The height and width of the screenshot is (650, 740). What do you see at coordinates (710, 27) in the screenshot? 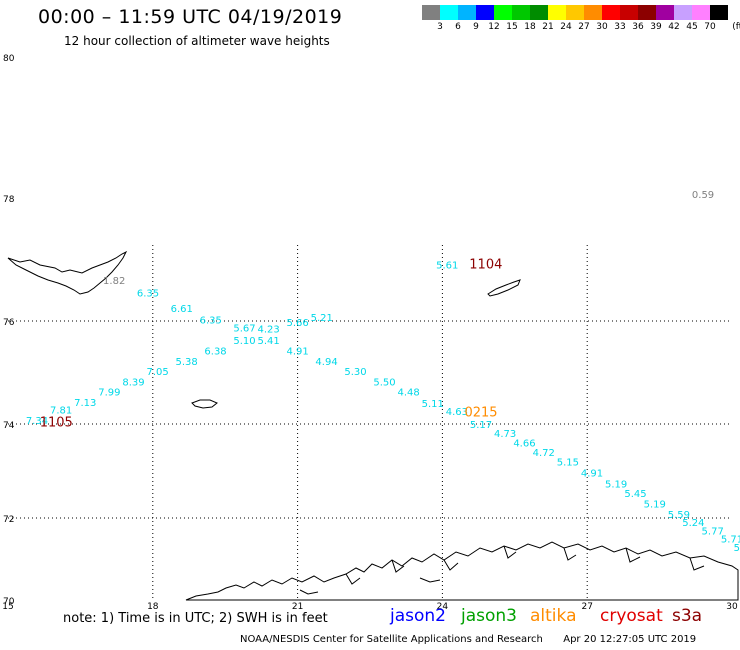
I see `legend-label: 70` at bounding box center [710, 27].